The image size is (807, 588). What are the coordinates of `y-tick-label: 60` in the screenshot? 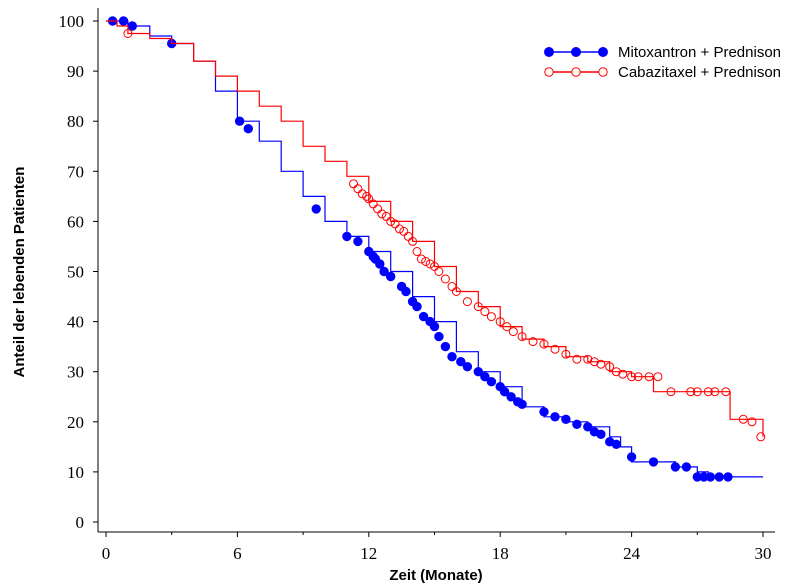 It's located at (75, 221).